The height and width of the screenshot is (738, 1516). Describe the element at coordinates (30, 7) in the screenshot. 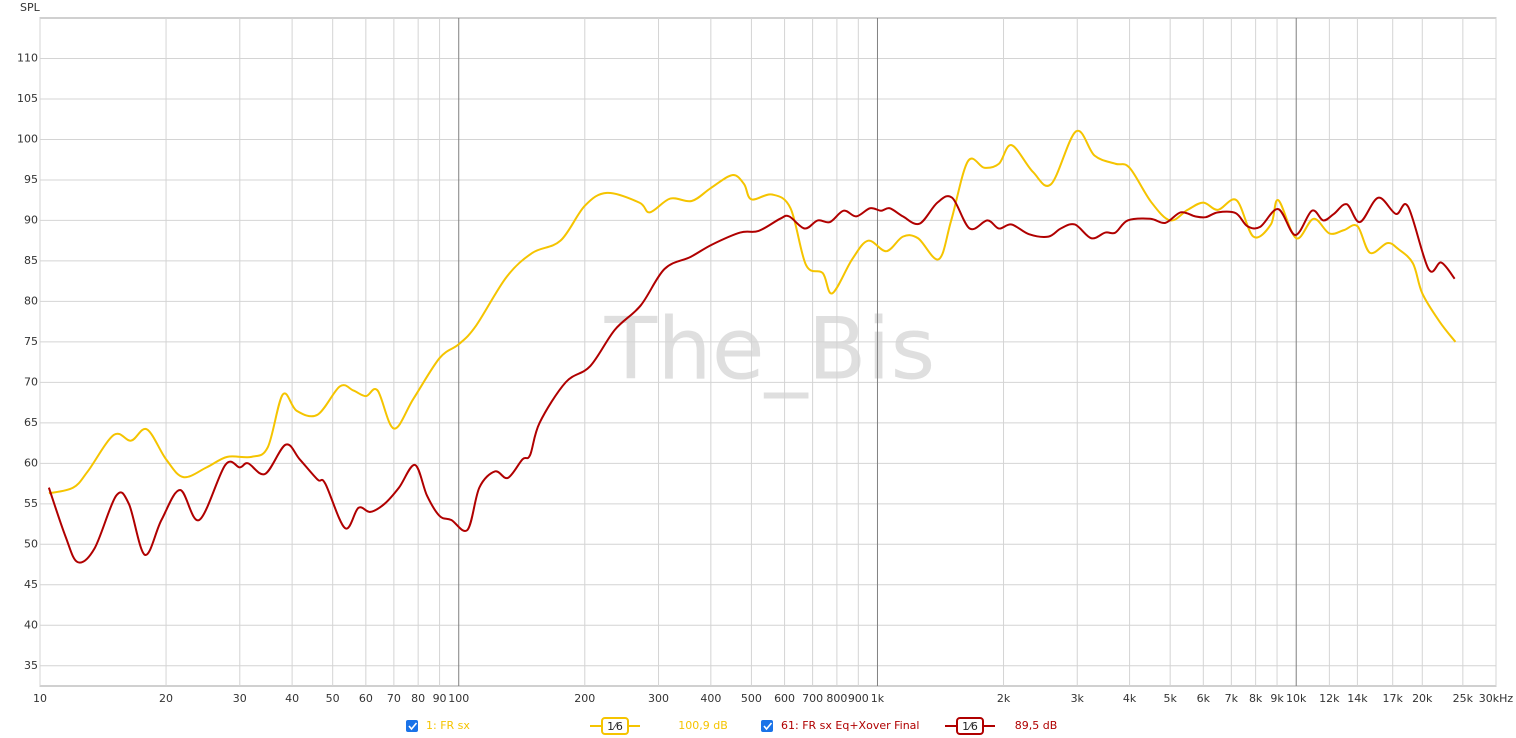

I see `y-axis-title: SPL` at that location.